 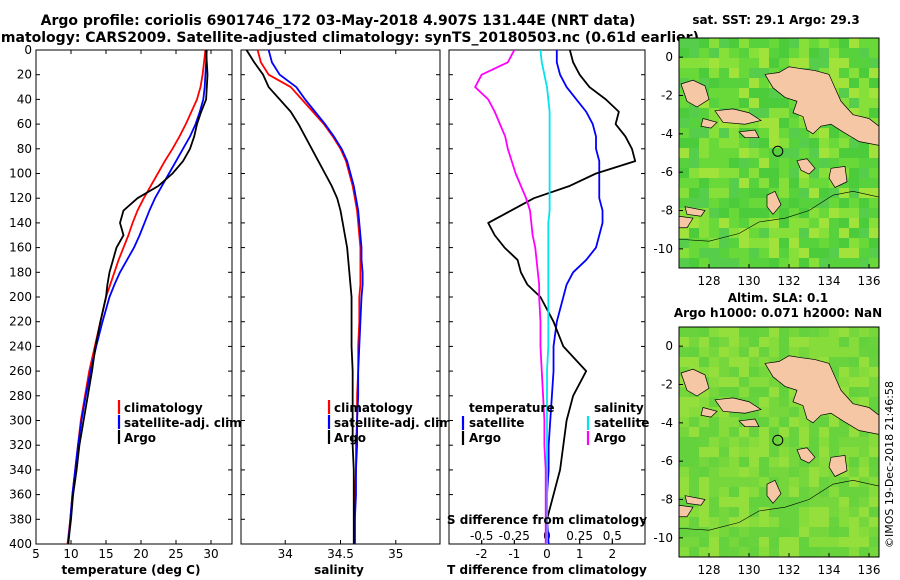 I want to click on depth-tick-label: 180, so click(x=20, y=272).